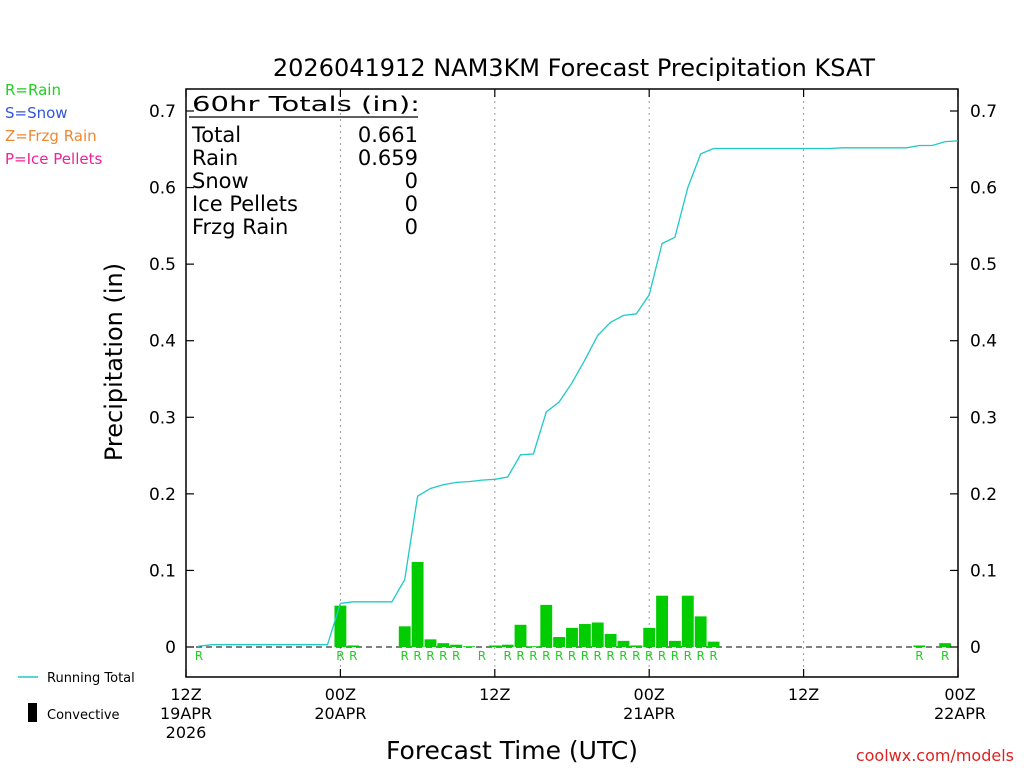 The width and height of the screenshot is (1024, 768). Describe the element at coordinates (162, 571) in the screenshot. I see `y-tick-label-left: 0.1` at that location.